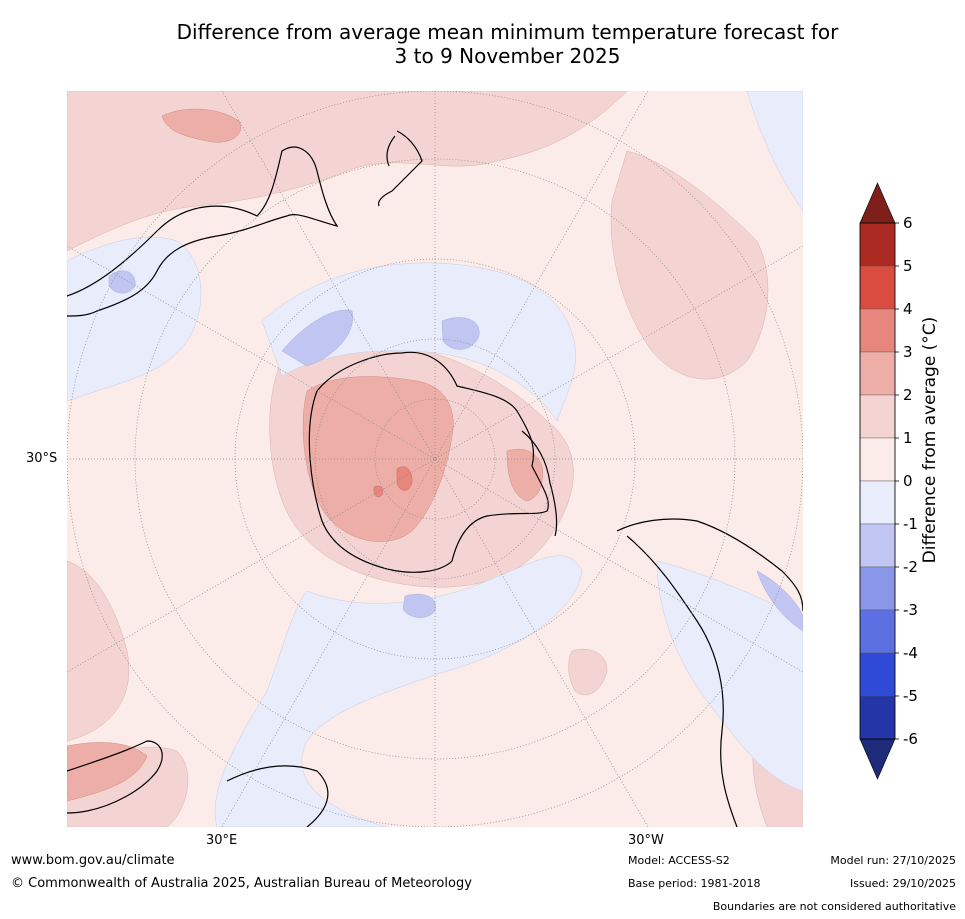 The image size is (965, 919). I want to click on new-zealand-coastline, so click(400, 168).